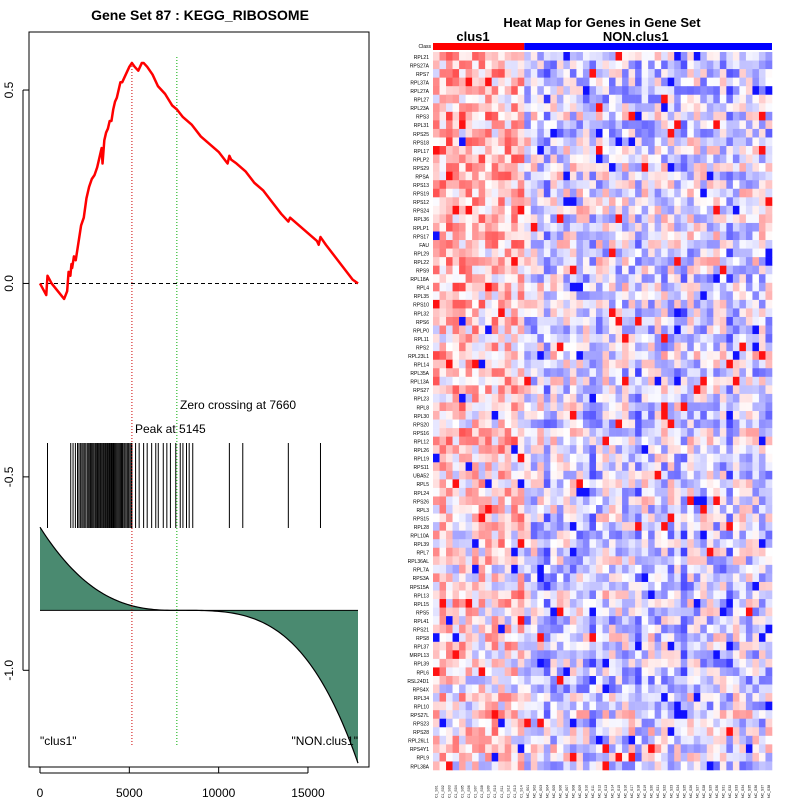  I want to click on gene-label: RPL10A, so click(419, 537).